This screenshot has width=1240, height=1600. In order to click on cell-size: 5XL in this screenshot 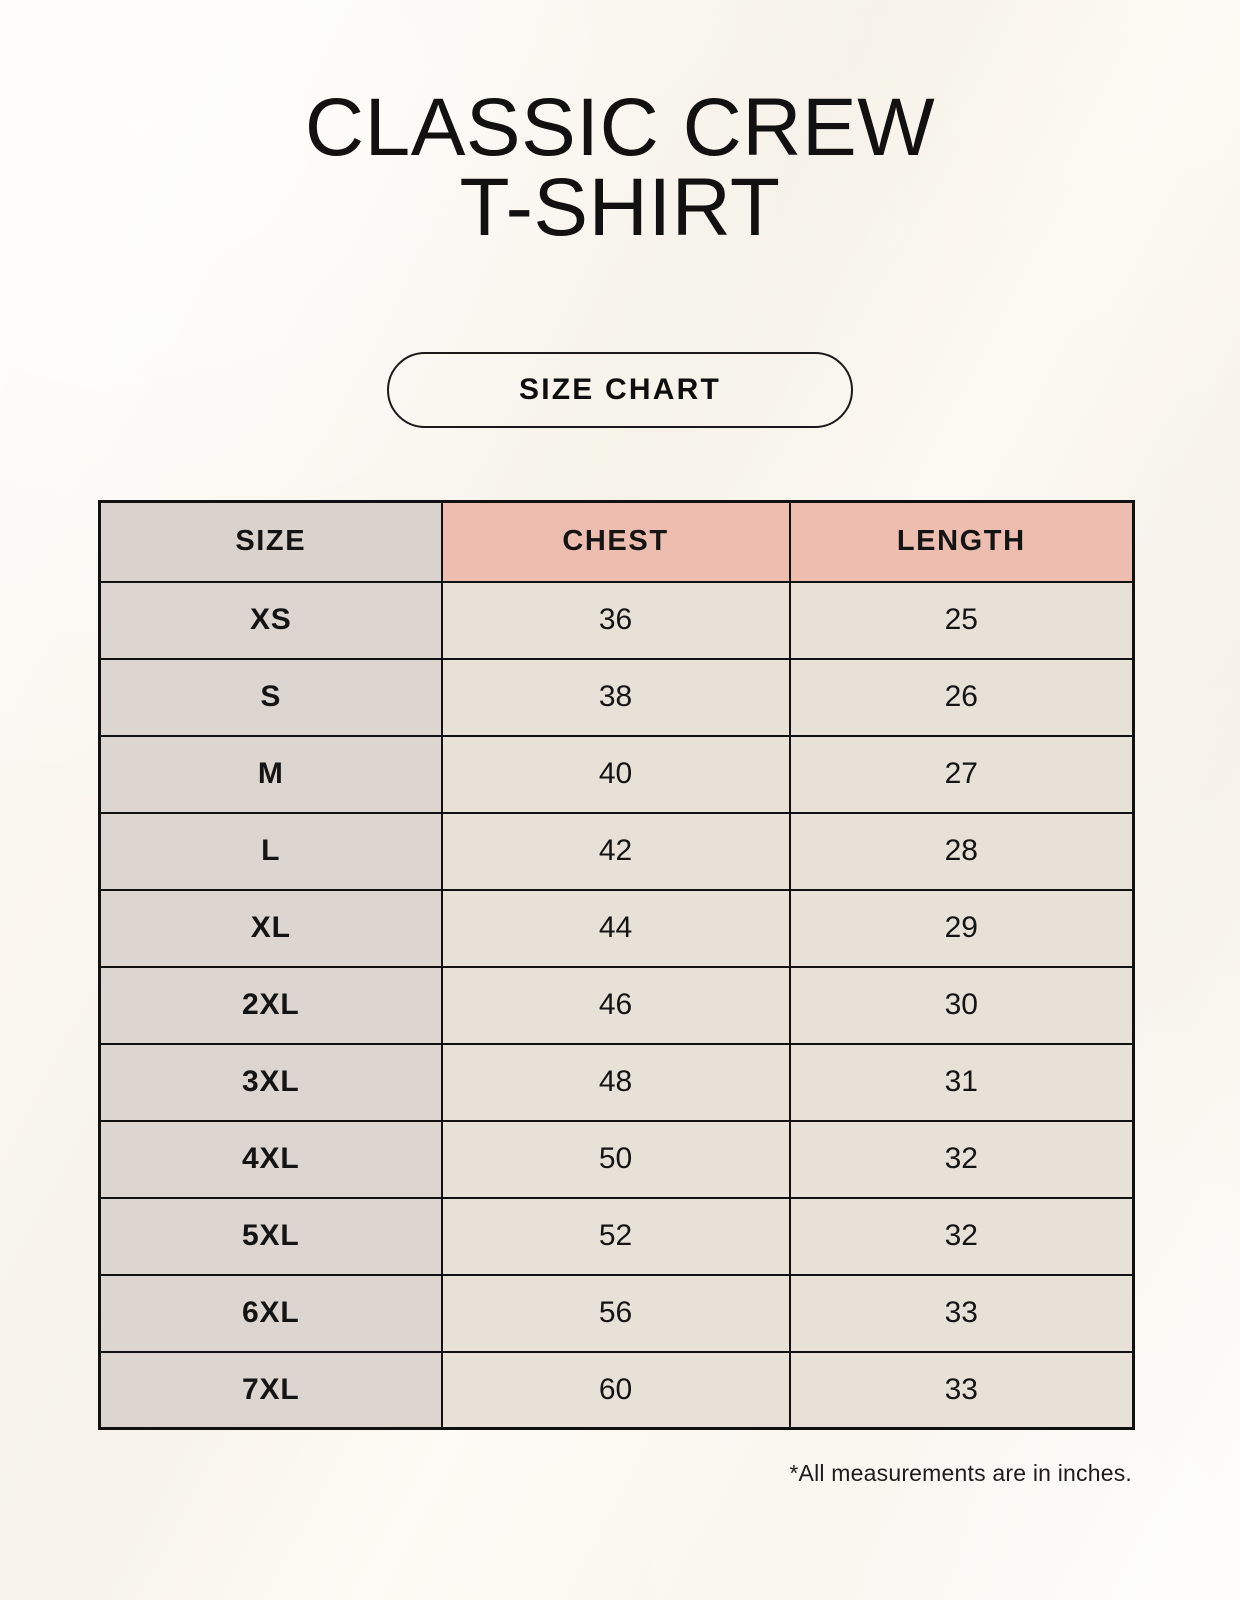, I will do `click(270, 1236)`.